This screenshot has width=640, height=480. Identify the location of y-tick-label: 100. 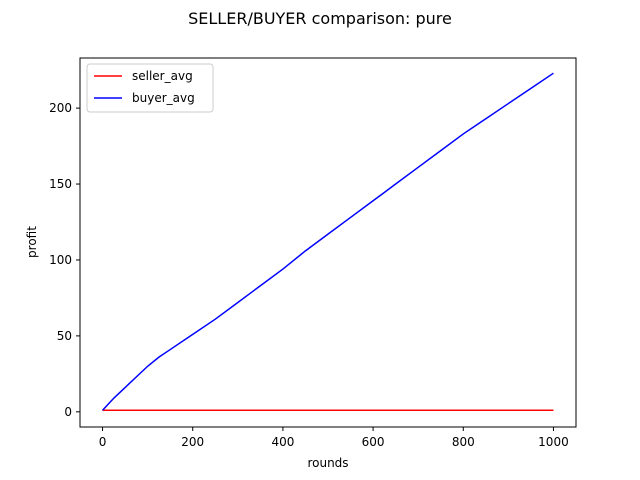
(60, 260).